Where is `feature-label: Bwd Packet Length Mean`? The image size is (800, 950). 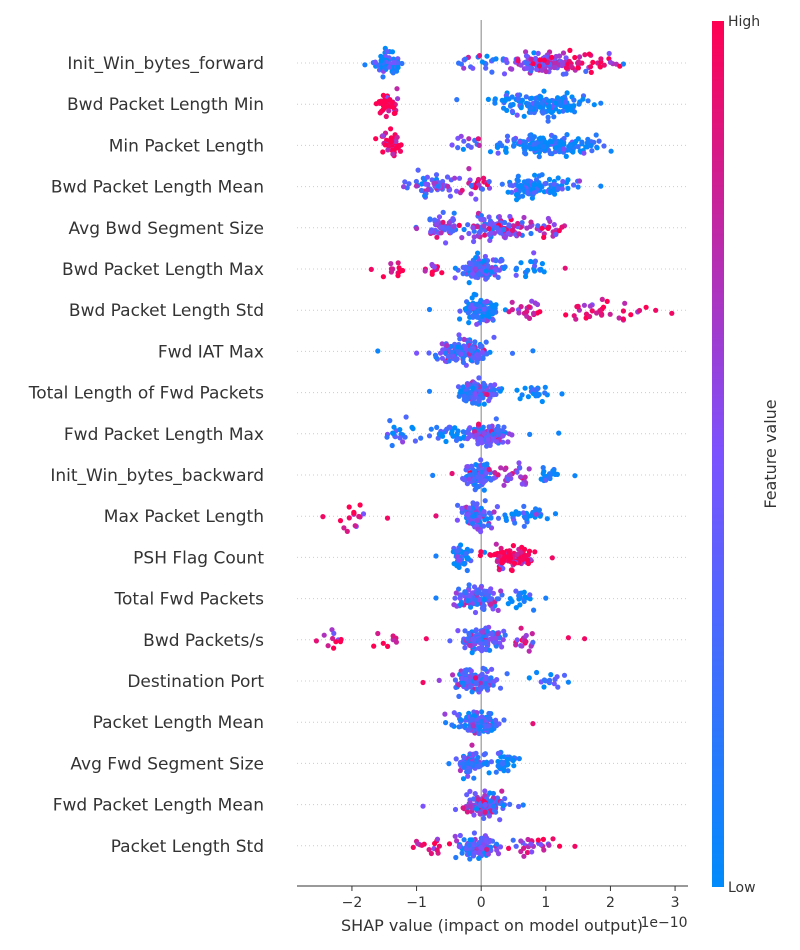 feature-label: Bwd Packet Length Mean is located at coordinates (157, 188).